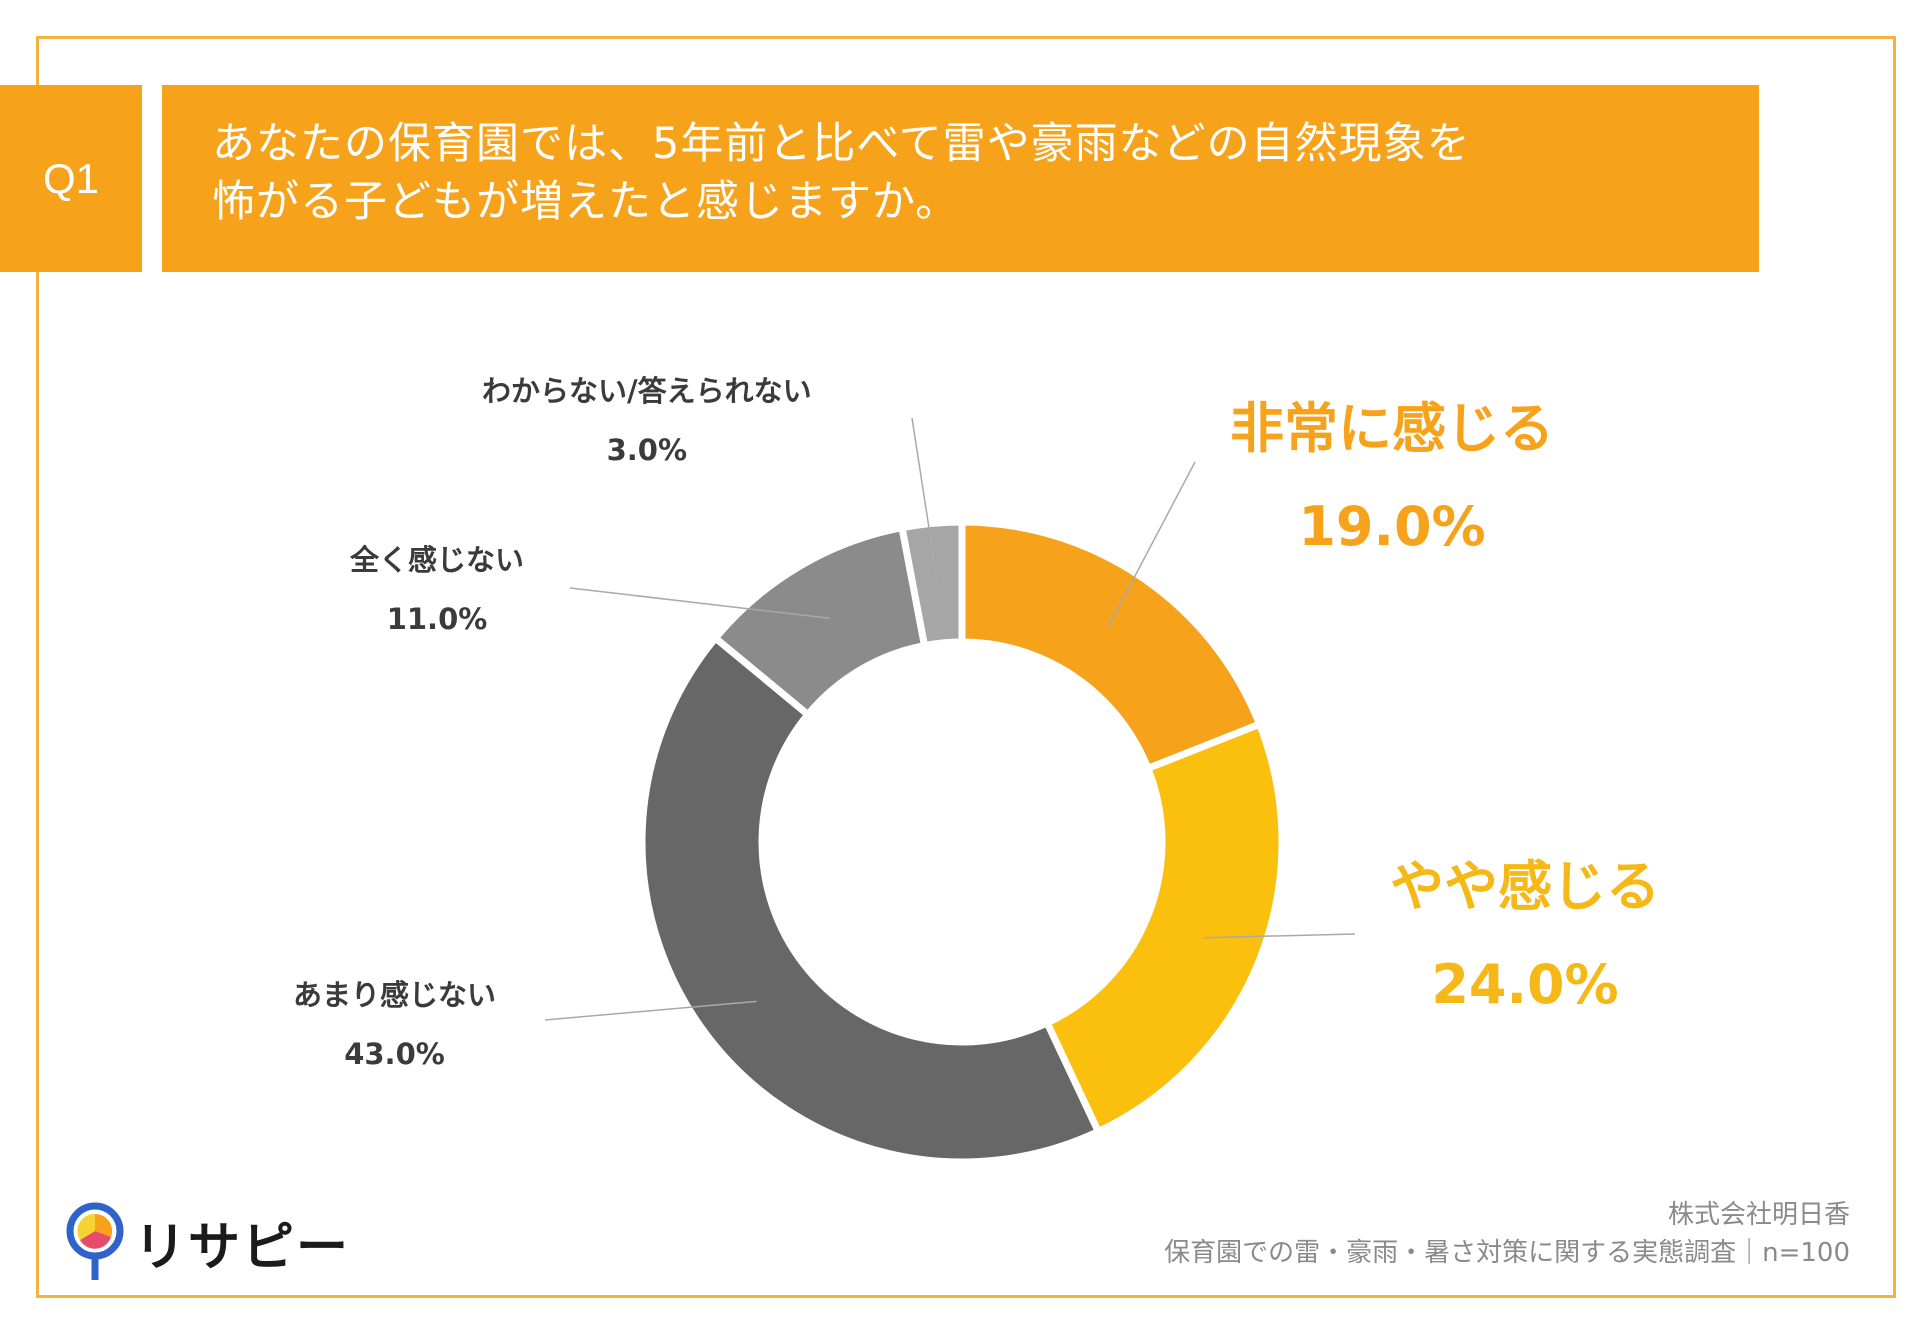 This screenshot has height=1329, width=1920. Describe the element at coordinates (1525, 984) in the screenshot. I see `slice-label-1-value: 24.0%` at that location.